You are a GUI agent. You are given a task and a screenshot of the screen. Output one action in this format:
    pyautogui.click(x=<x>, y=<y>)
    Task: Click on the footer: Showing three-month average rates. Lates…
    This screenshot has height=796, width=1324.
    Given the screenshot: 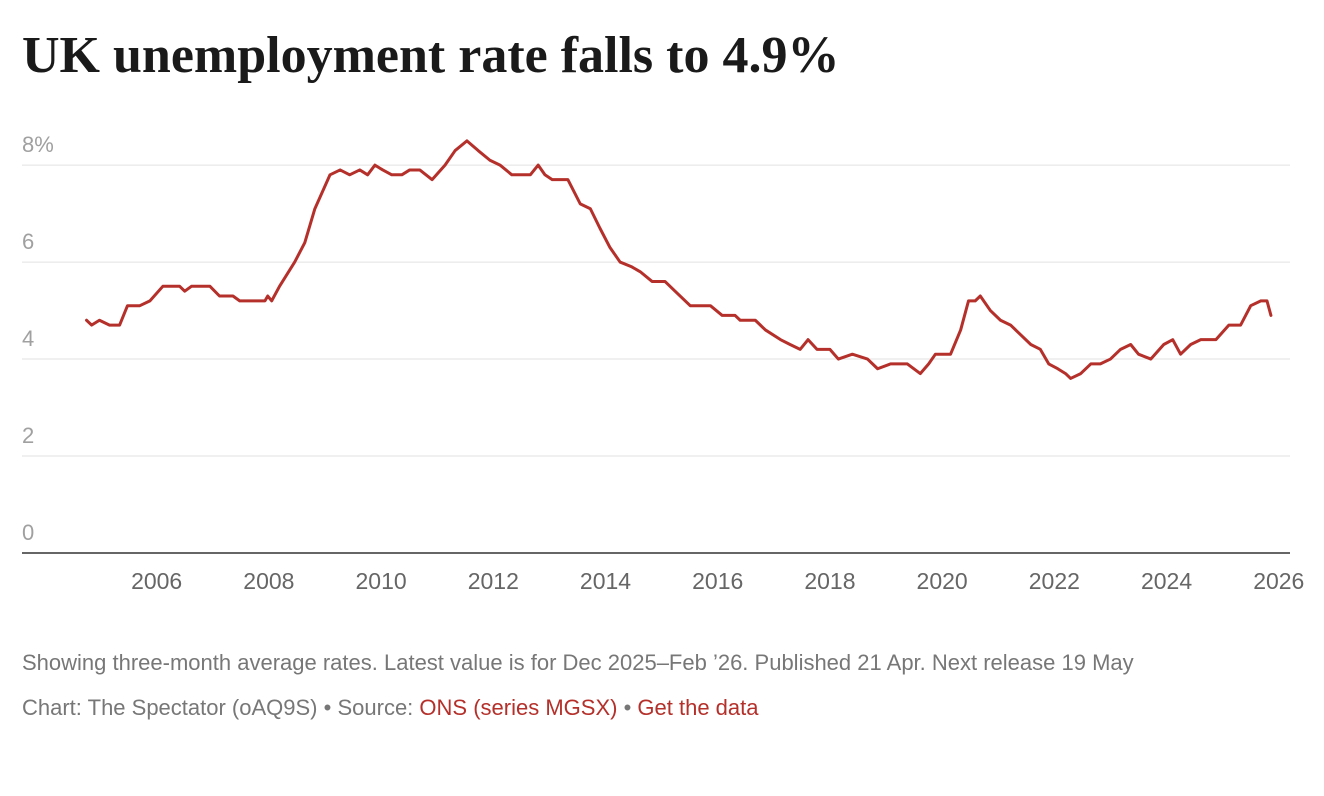 What is the action you would take?
    pyautogui.click(x=652, y=685)
    